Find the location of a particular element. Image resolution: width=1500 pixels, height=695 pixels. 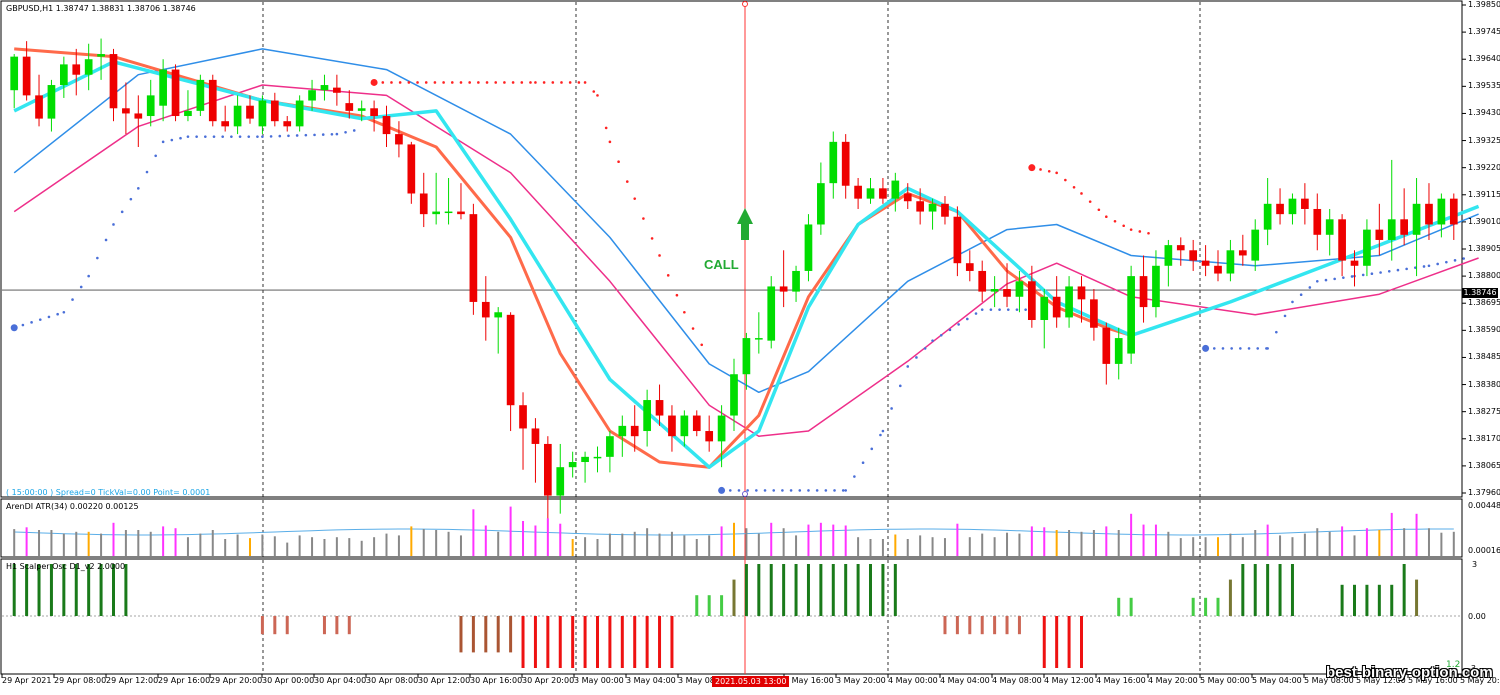

x-tick-label: 29 Apr 20:00 is located at coordinates (236, 680).